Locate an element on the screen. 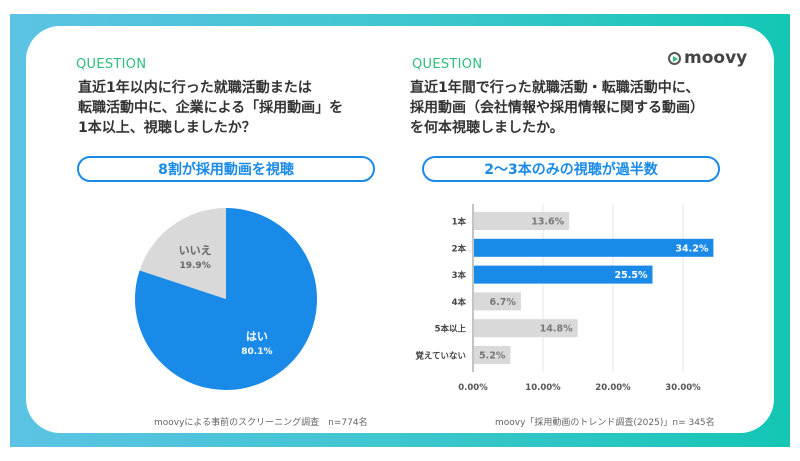  x-tick-label: 0.00% is located at coordinates (473, 388).